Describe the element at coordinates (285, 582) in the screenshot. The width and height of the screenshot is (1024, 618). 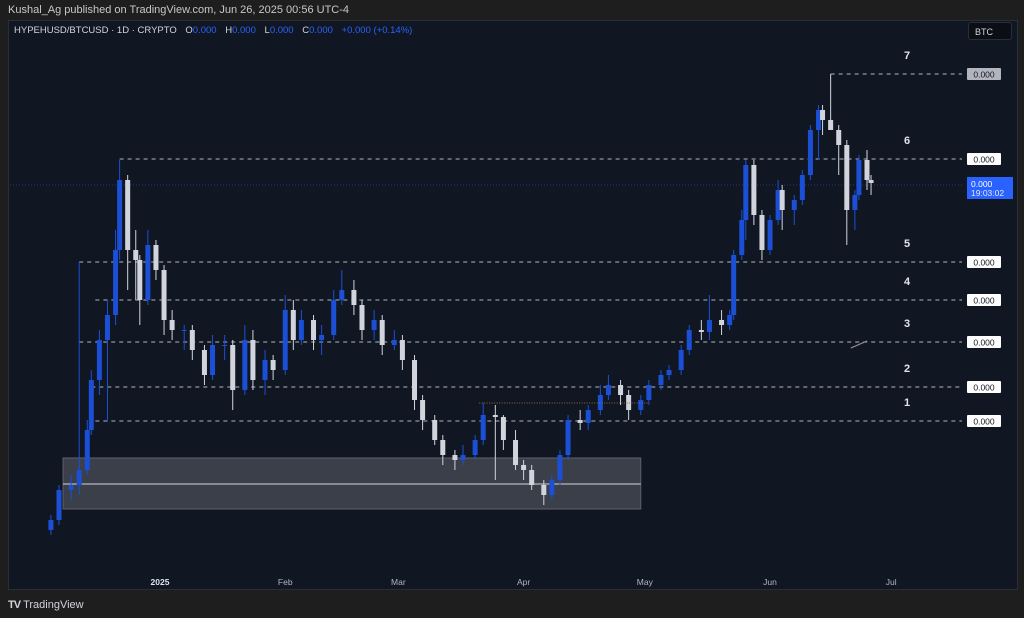
I see `x-tick-label: Feb` at that location.